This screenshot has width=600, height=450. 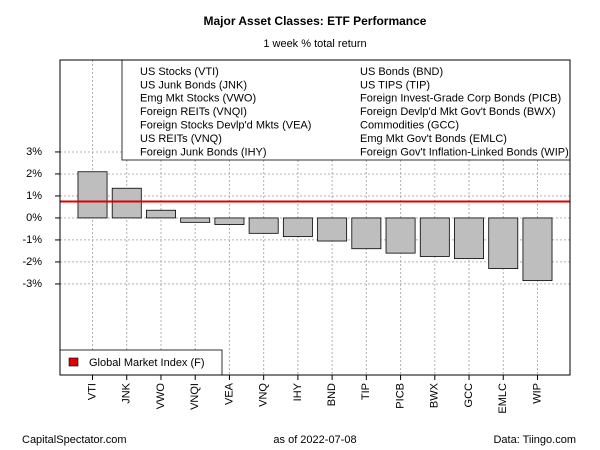 What do you see at coordinates (161, 396) in the screenshot?
I see `x-tick-label: VWO` at bounding box center [161, 396].